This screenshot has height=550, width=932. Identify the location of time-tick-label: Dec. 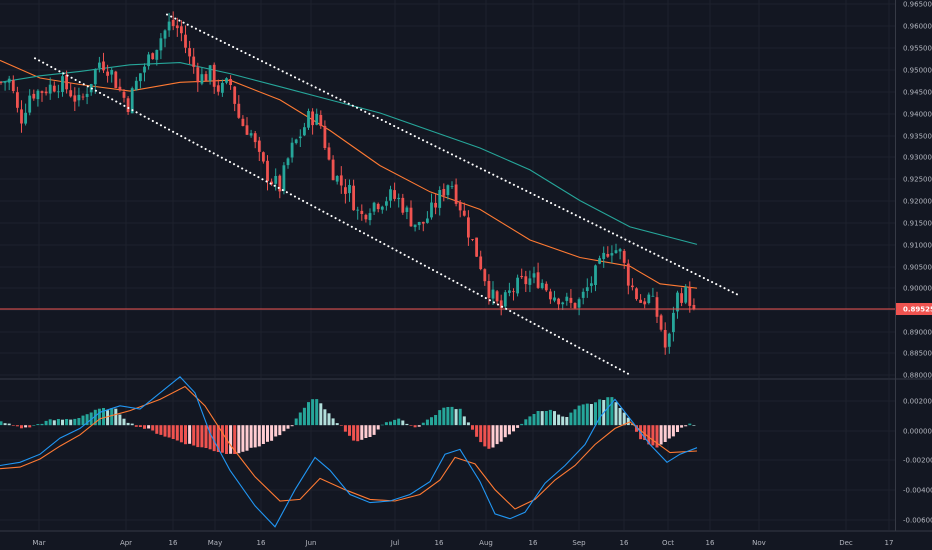
(846, 543).